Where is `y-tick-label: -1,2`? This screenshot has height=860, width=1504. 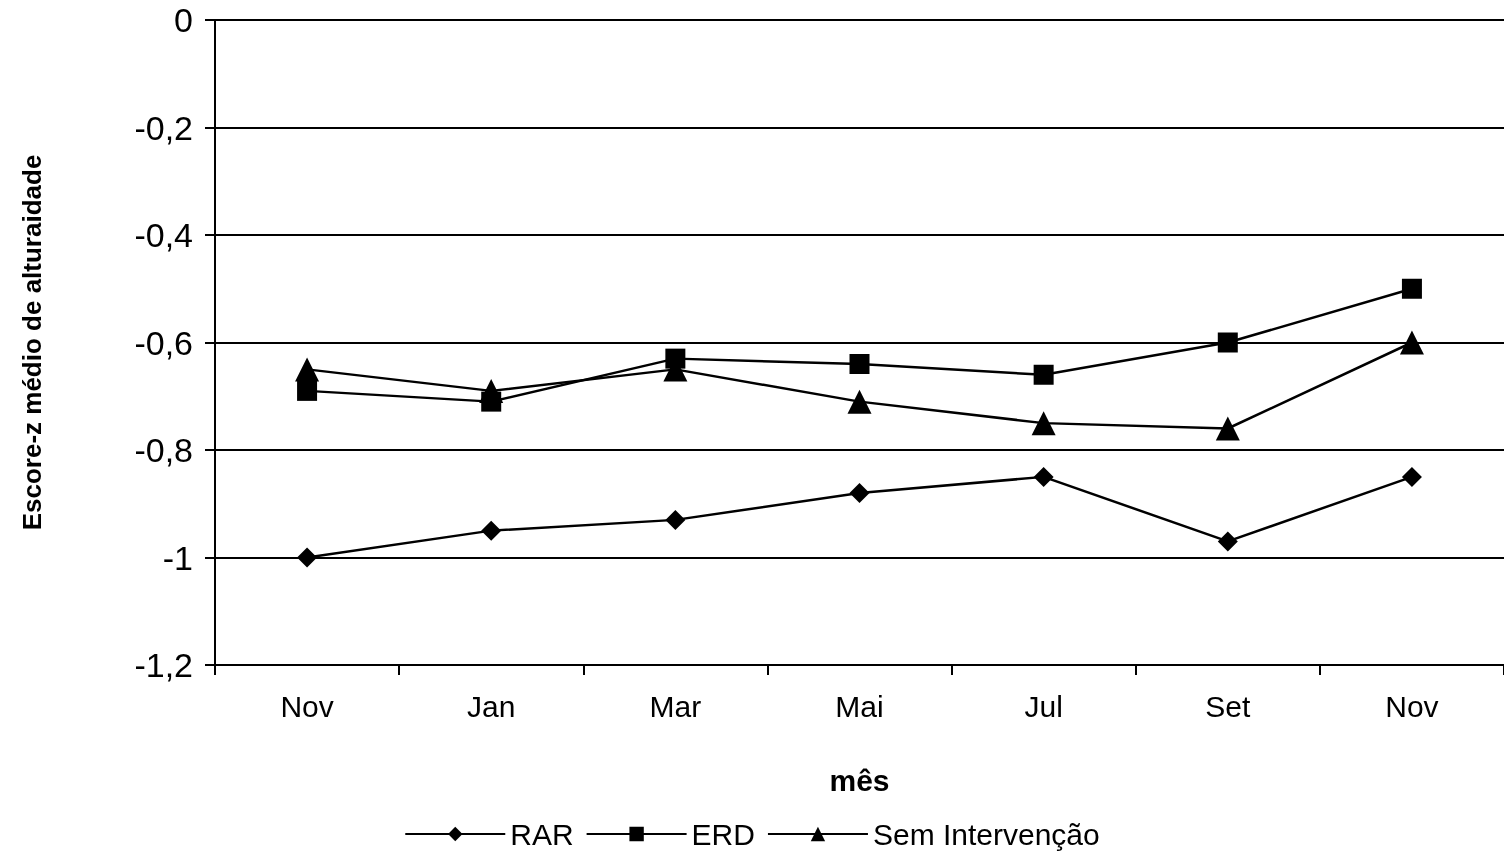
y-tick-label: -1,2 is located at coordinates (163, 665).